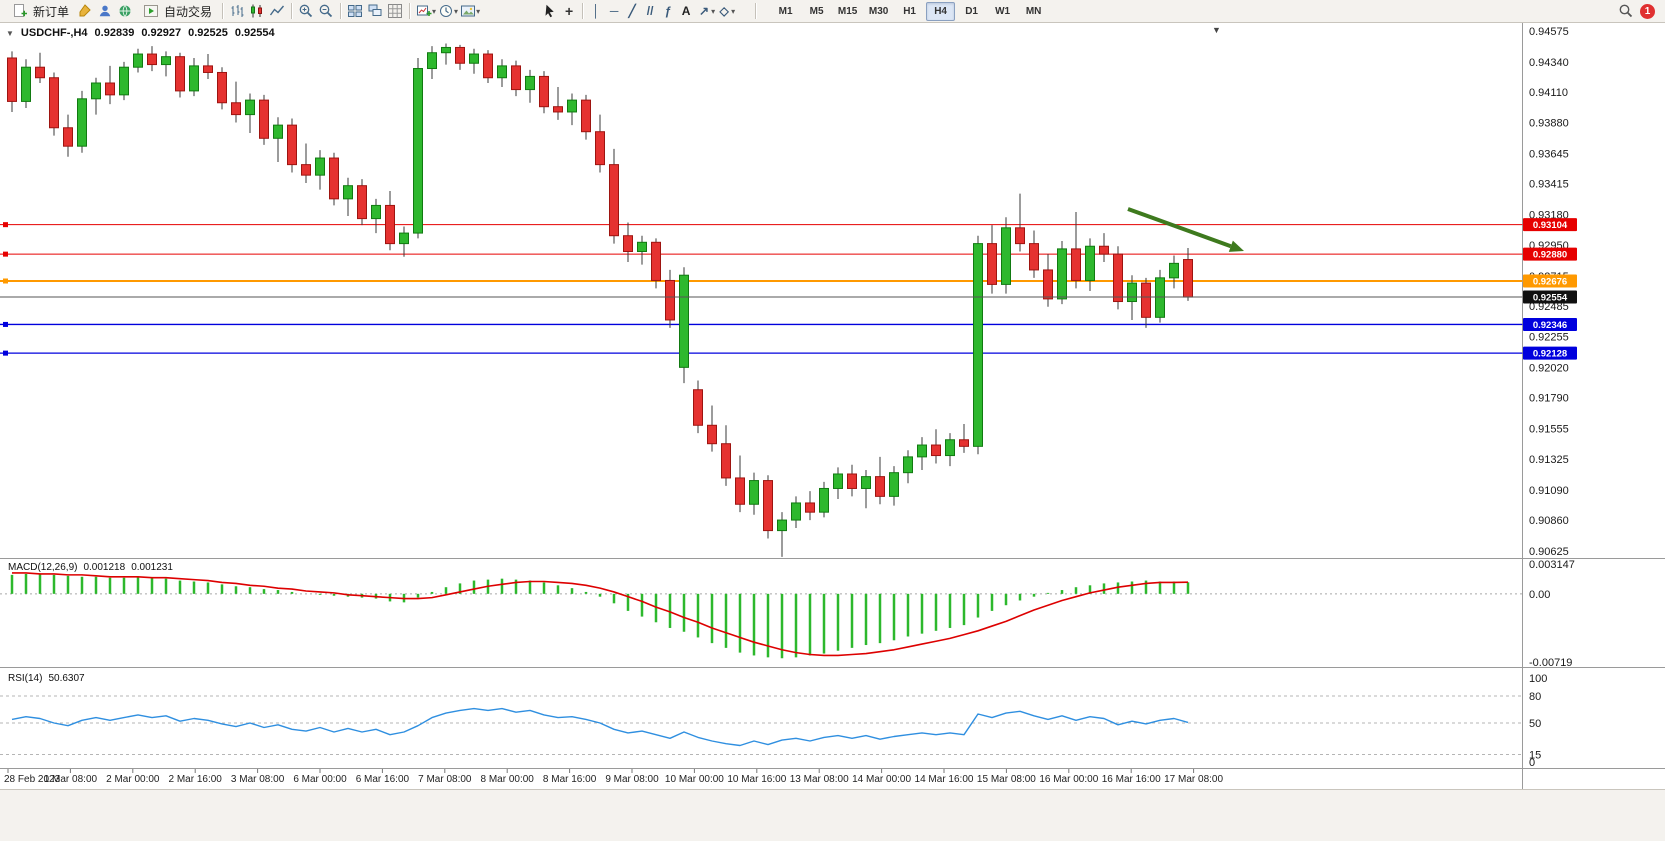 The image size is (1665, 841). I want to click on svg-text: 2 Mar 00:00, so click(133, 779).